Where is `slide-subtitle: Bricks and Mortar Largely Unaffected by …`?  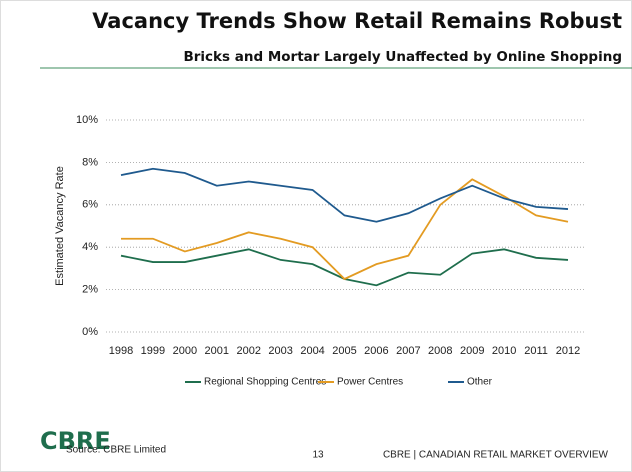 slide-subtitle: Bricks and Mortar Largely Unaffected by … is located at coordinates (402, 57).